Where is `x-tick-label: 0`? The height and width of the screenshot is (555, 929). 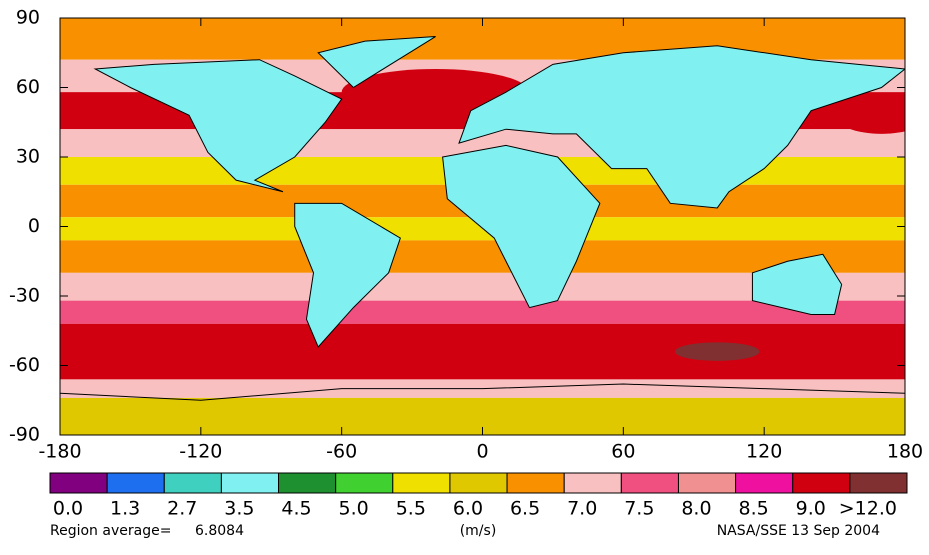
x-tick-label: 0 is located at coordinates (482, 452).